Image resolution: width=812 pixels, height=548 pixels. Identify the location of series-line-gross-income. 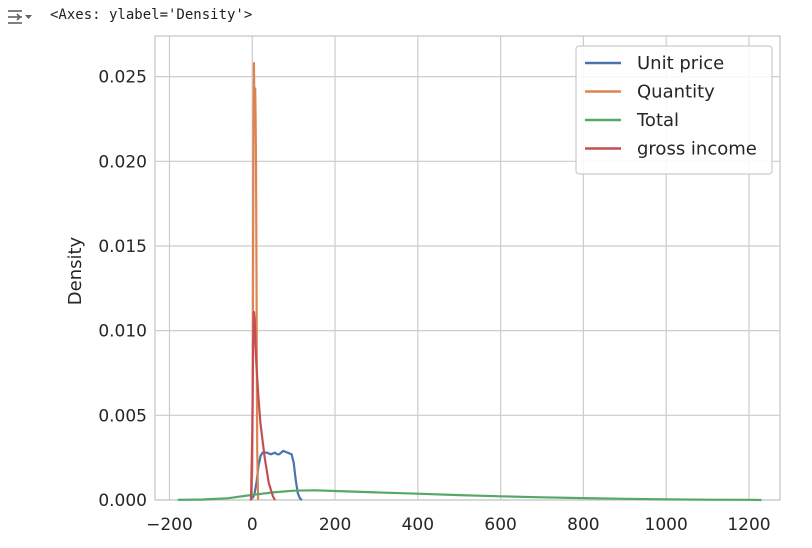
(262, 405).